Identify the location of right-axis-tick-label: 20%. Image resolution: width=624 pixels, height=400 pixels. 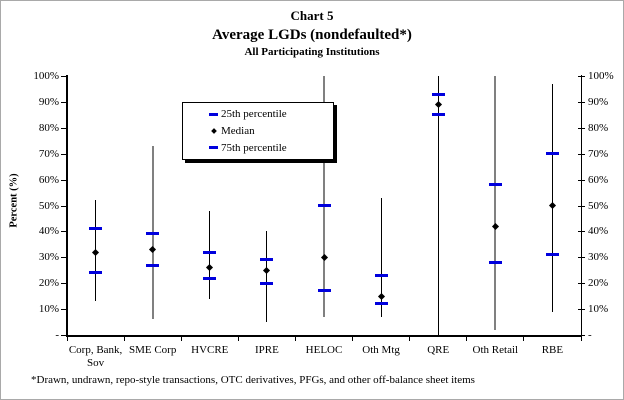
(598, 283).